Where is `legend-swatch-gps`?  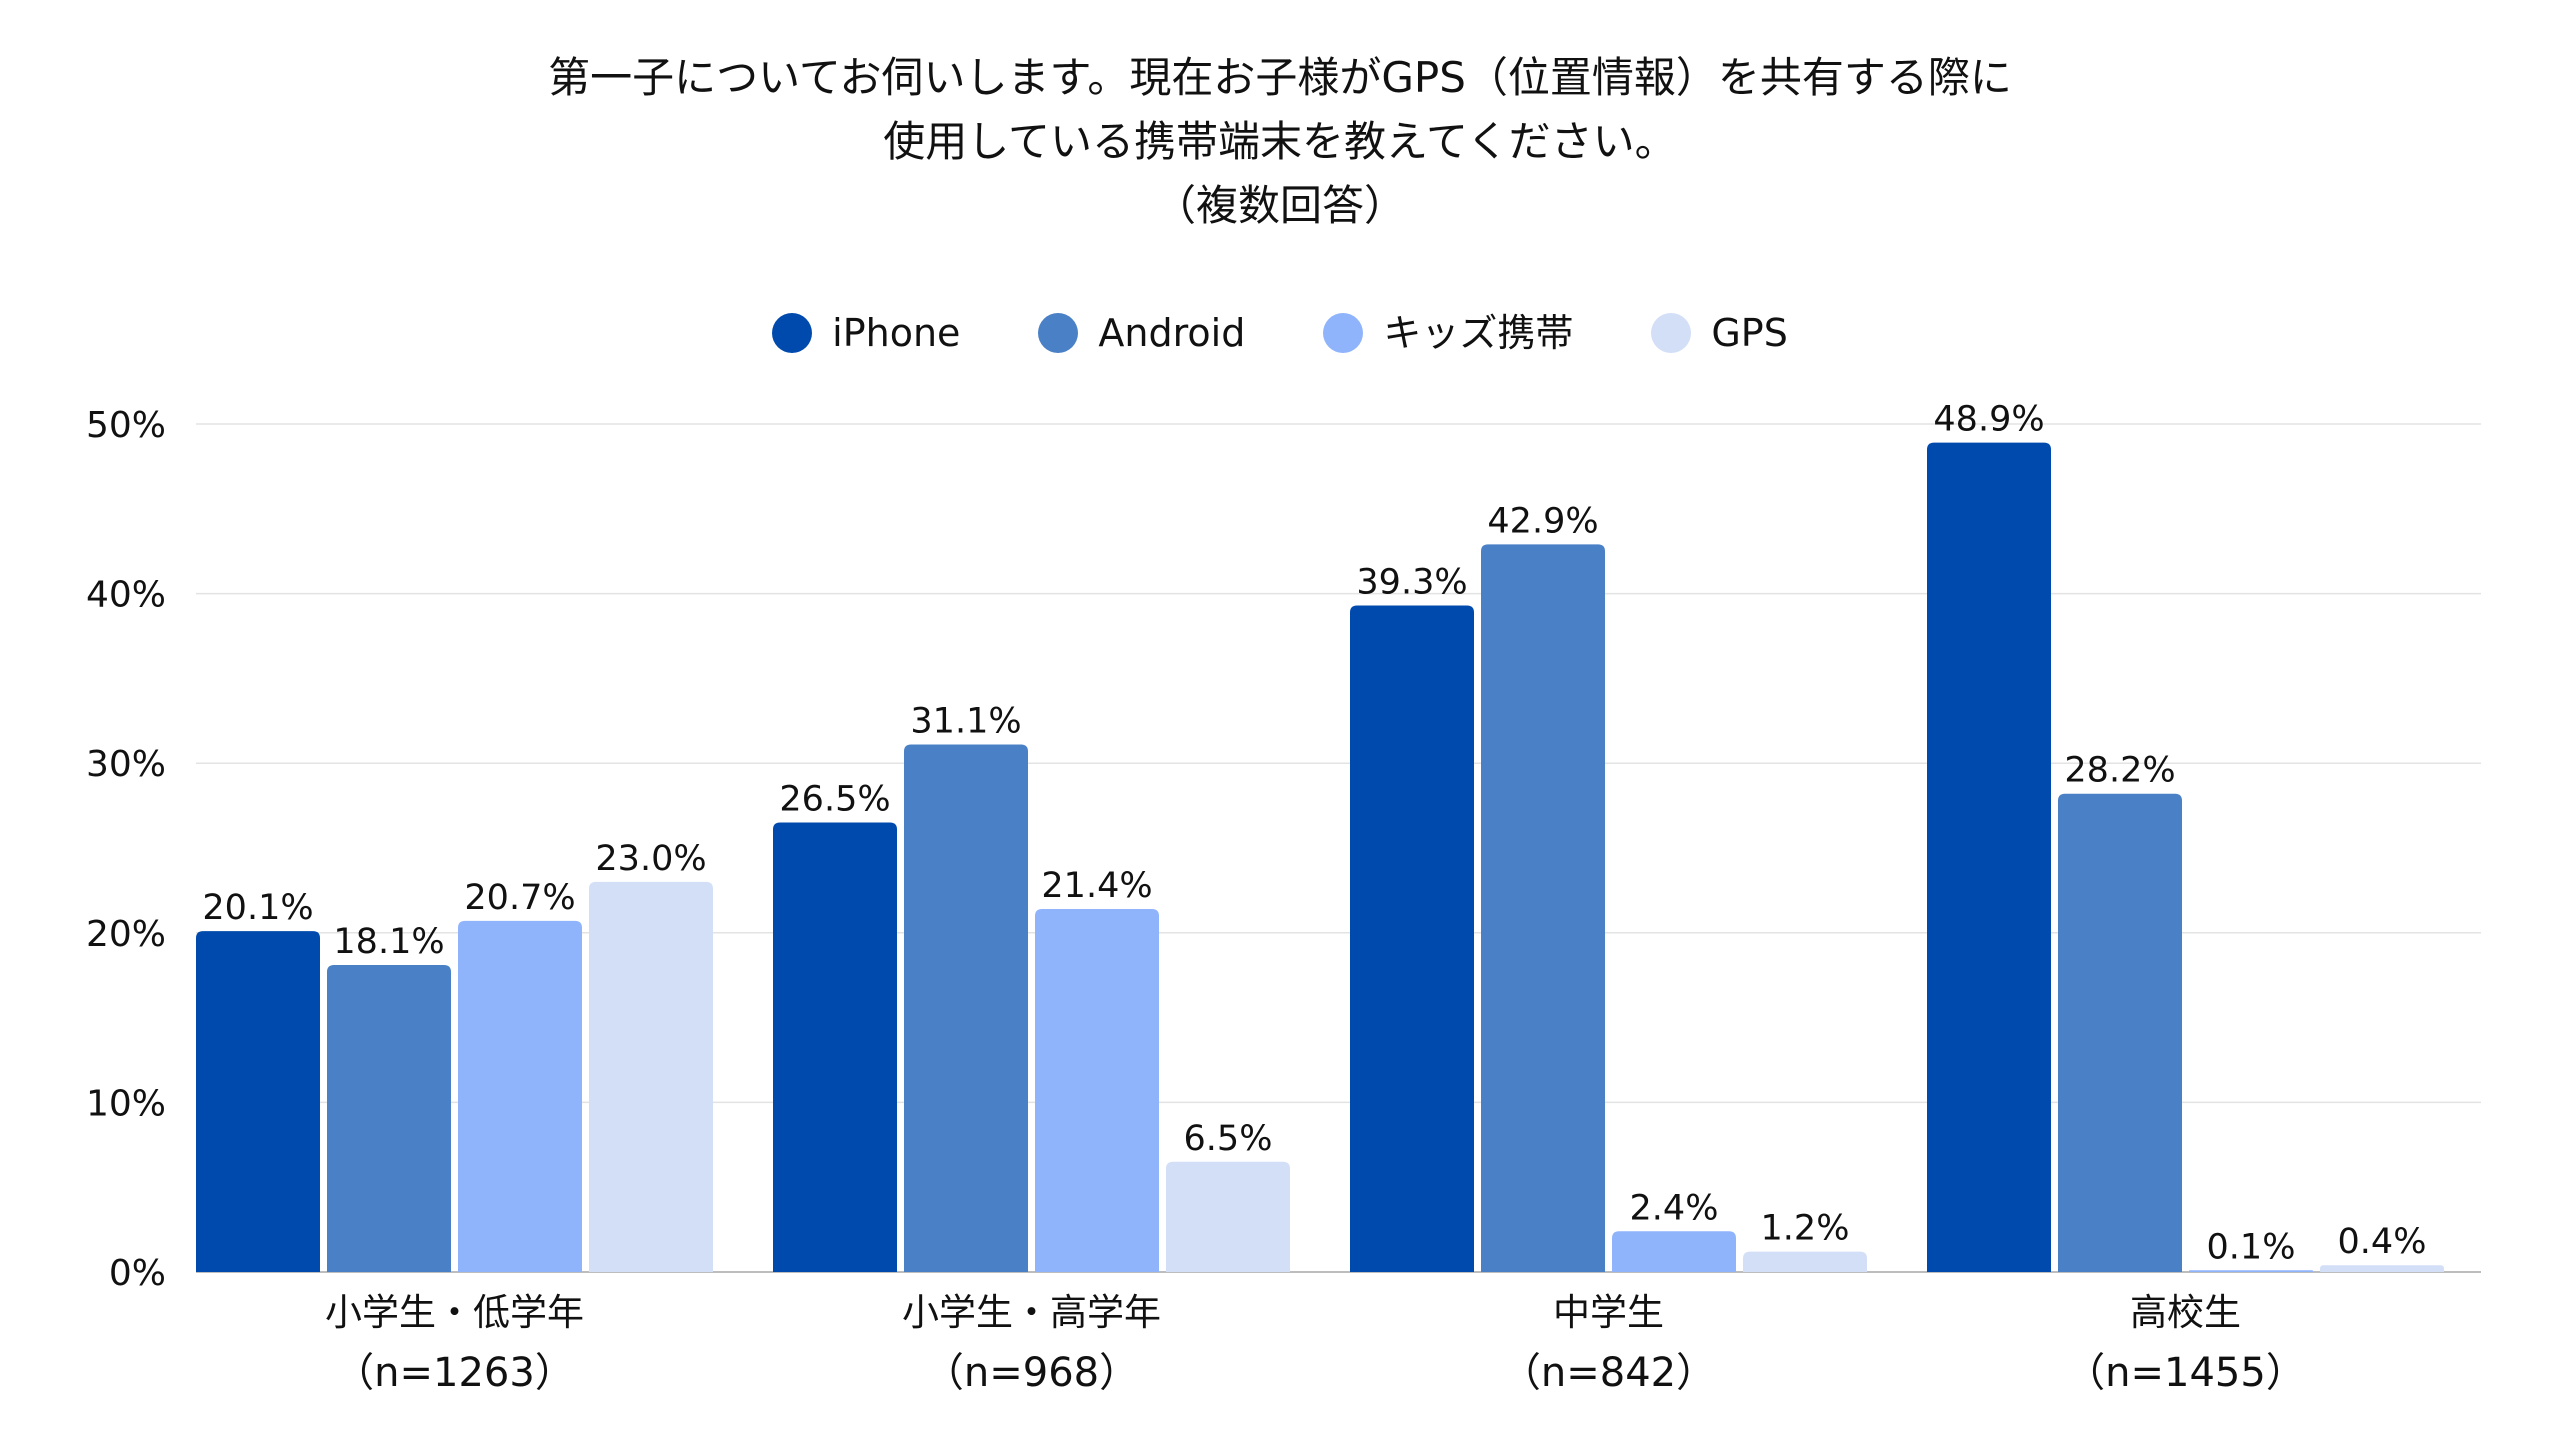
legend-swatch-gps is located at coordinates (1671, 333).